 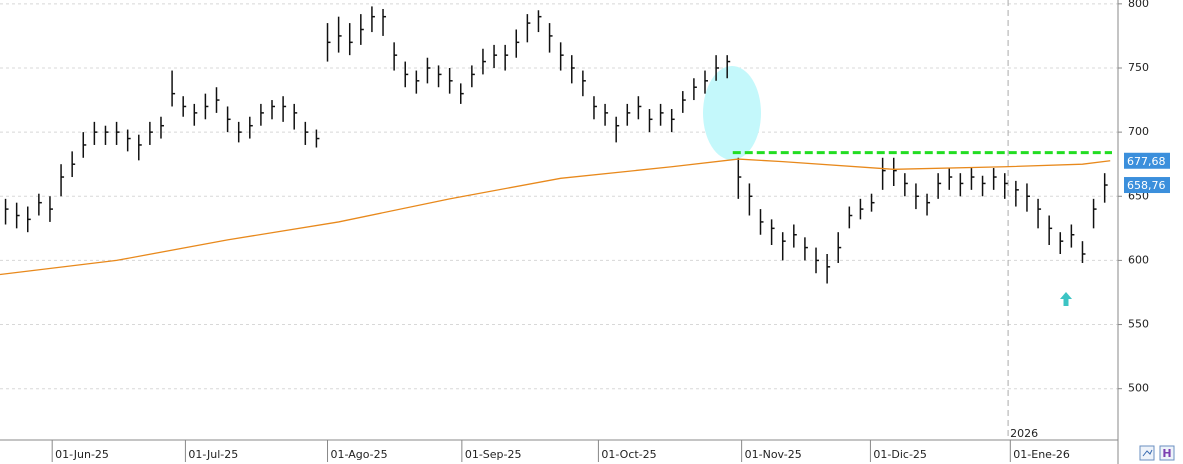 I want to click on y-tick-label: 800, so click(x=1138, y=5).